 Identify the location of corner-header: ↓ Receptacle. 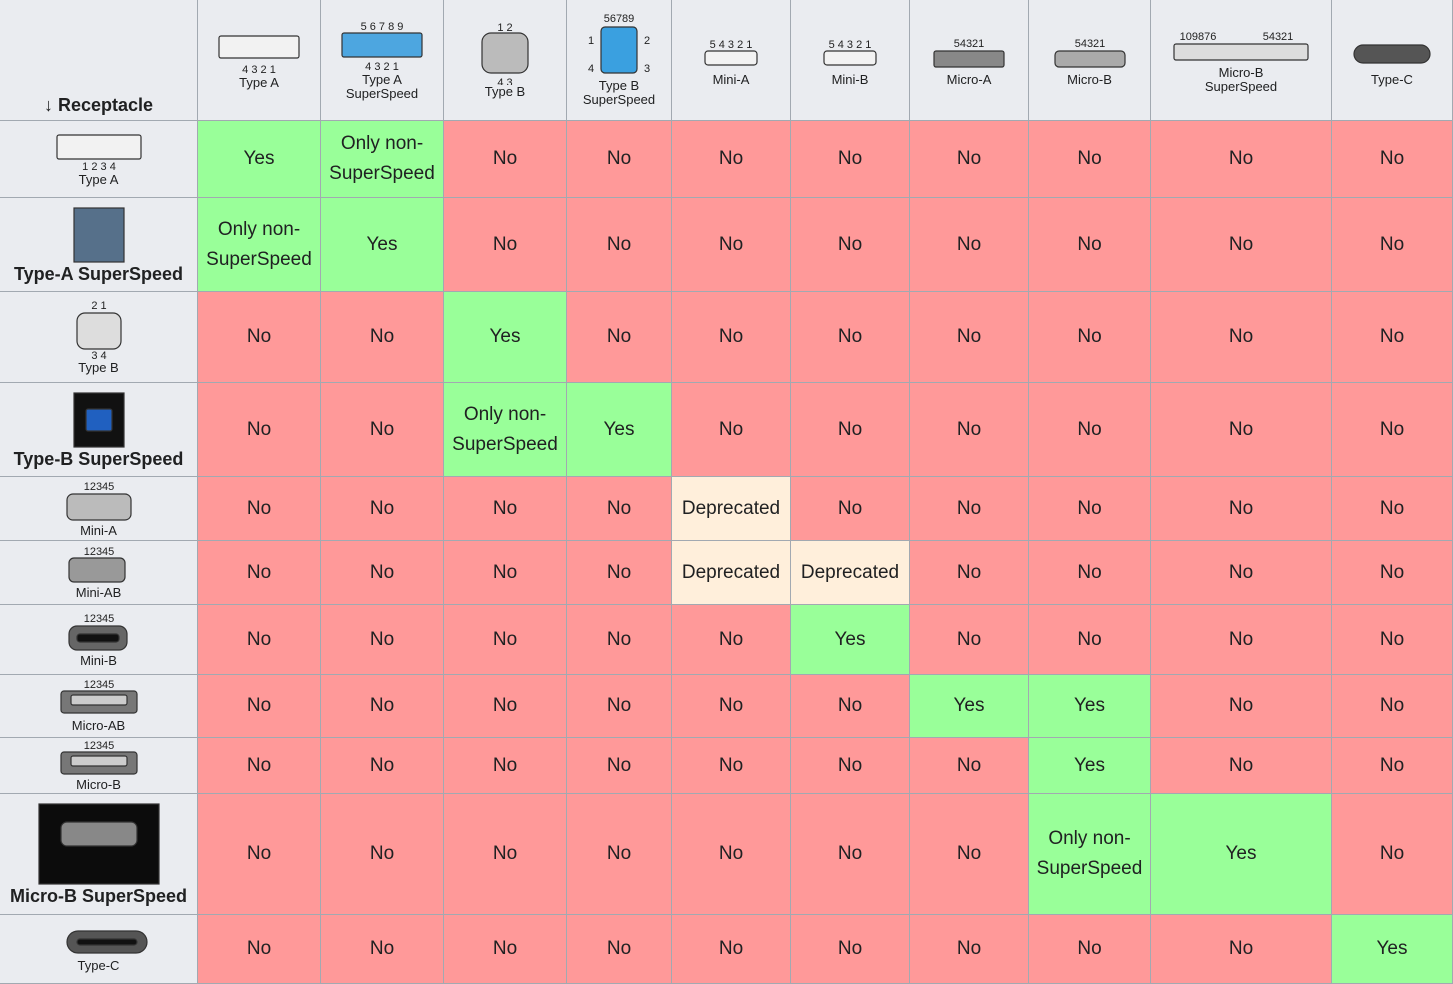
(99, 60).